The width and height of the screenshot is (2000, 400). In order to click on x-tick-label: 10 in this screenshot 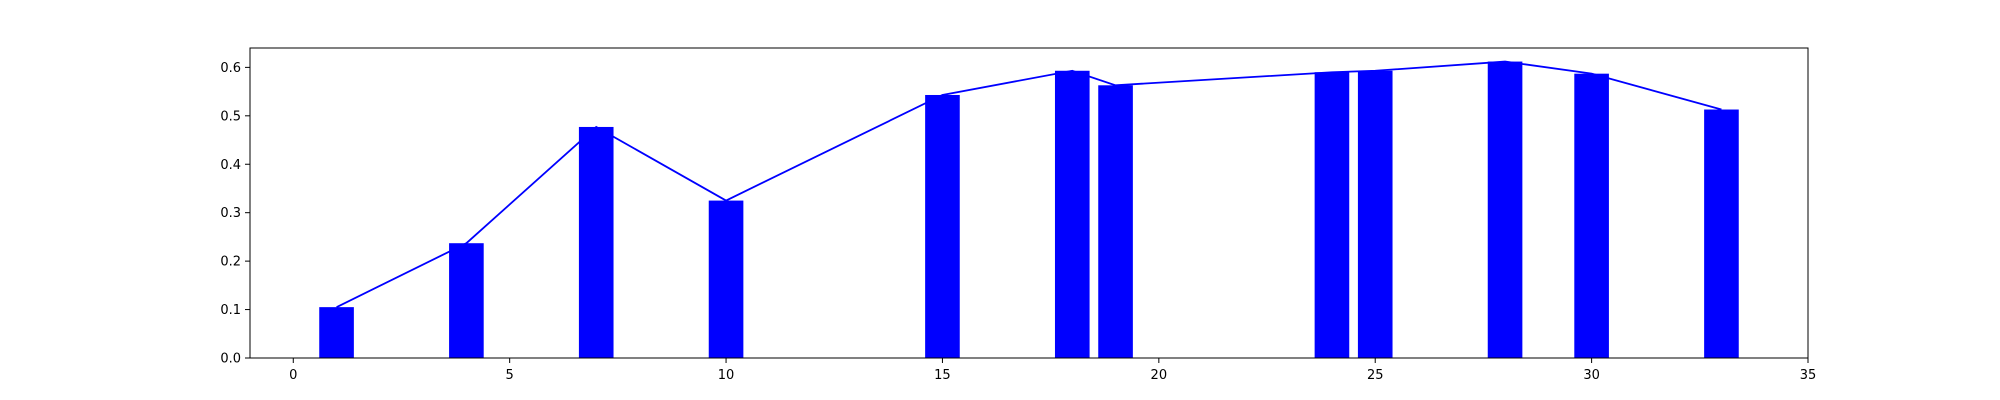, I will do `click(726, 375)`.